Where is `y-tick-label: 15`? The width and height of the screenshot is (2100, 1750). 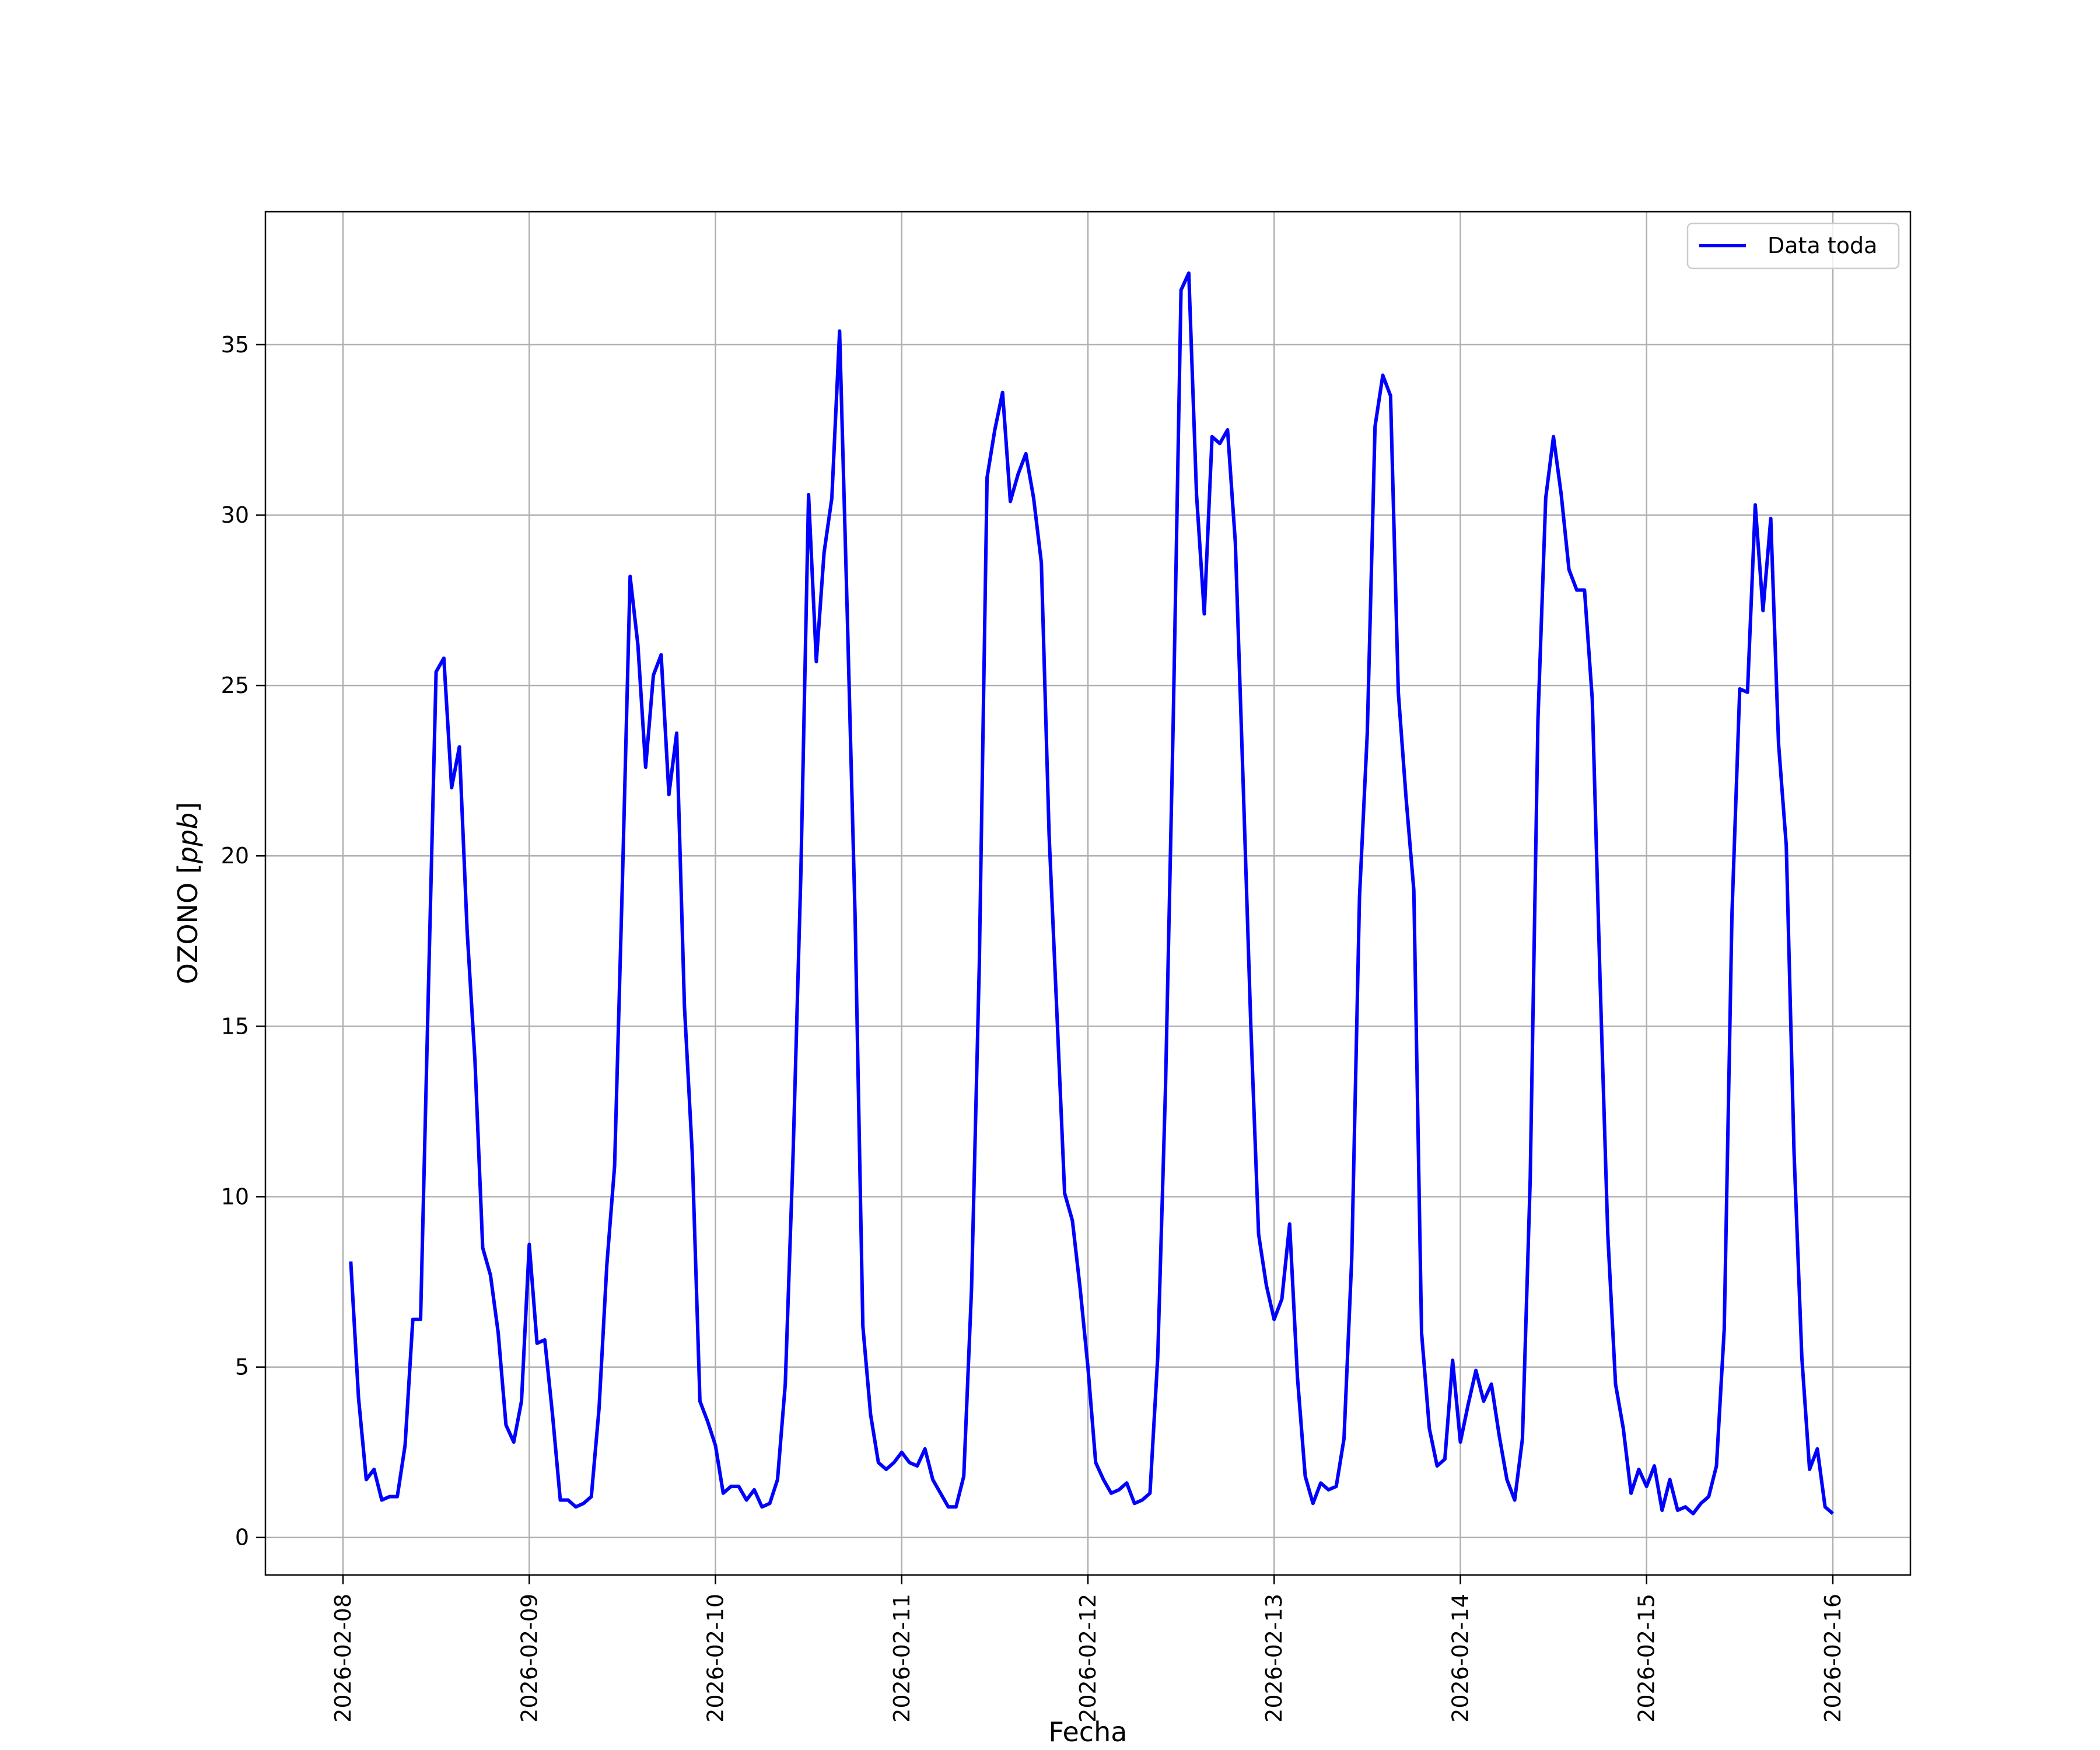 y-tick-label: 15 is located at coordinates (235, 1026).